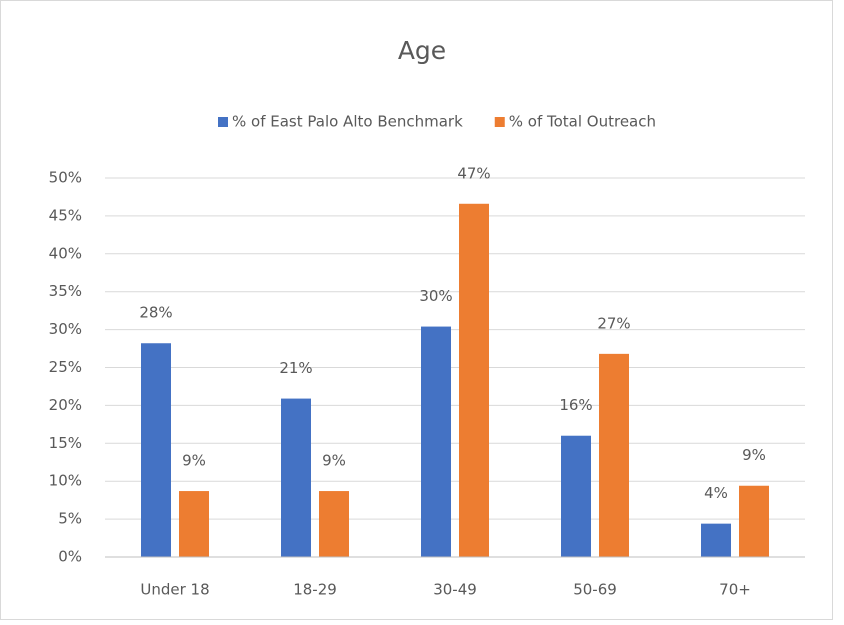 The height and width of the screenshot is (625, 844). Describe the element at coordinates (70, 557) in the screenshot. I see `y-tick-label: 0%` at that location.